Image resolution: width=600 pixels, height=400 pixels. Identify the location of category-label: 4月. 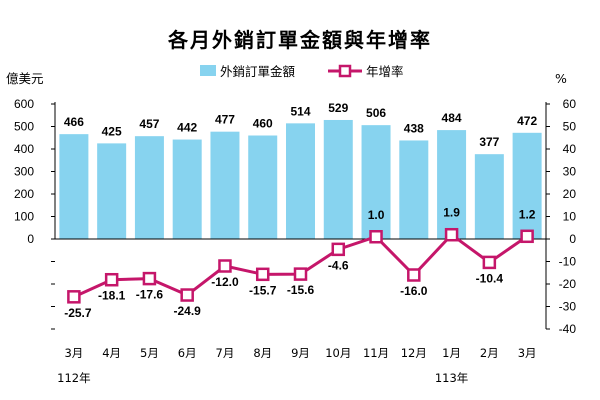
(111, 353).